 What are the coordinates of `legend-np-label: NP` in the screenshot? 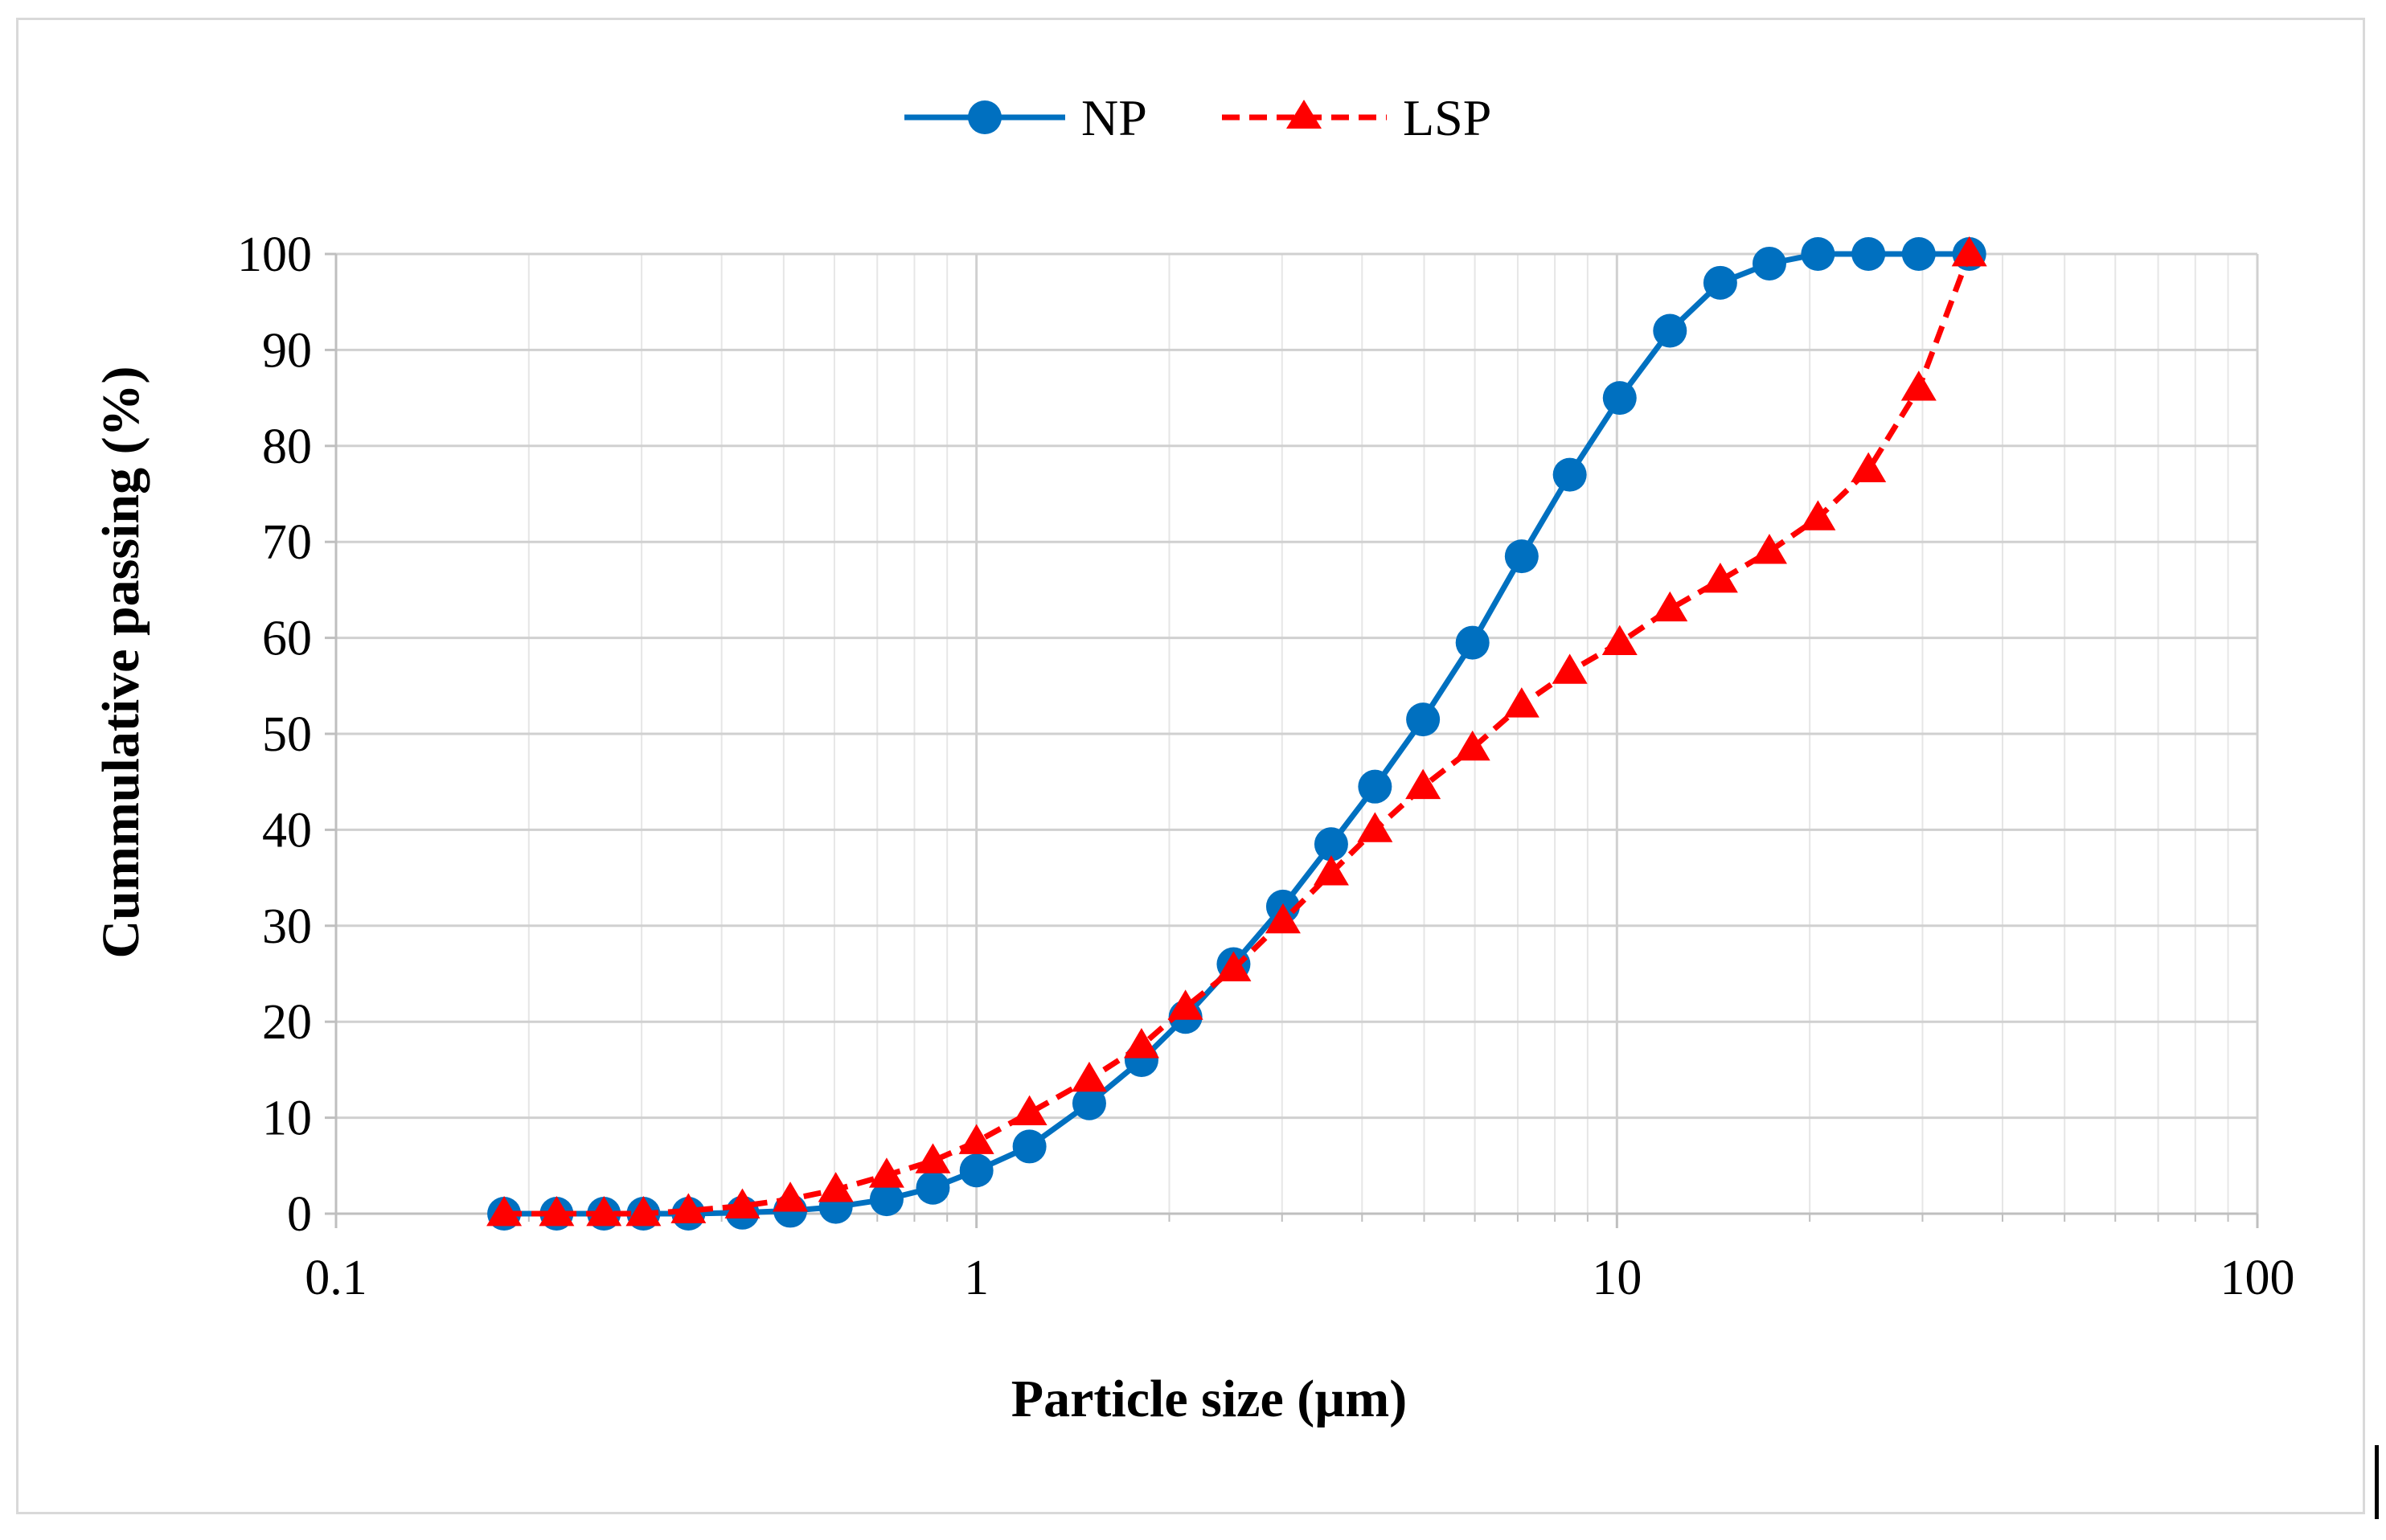 It's located at (1114, 118).